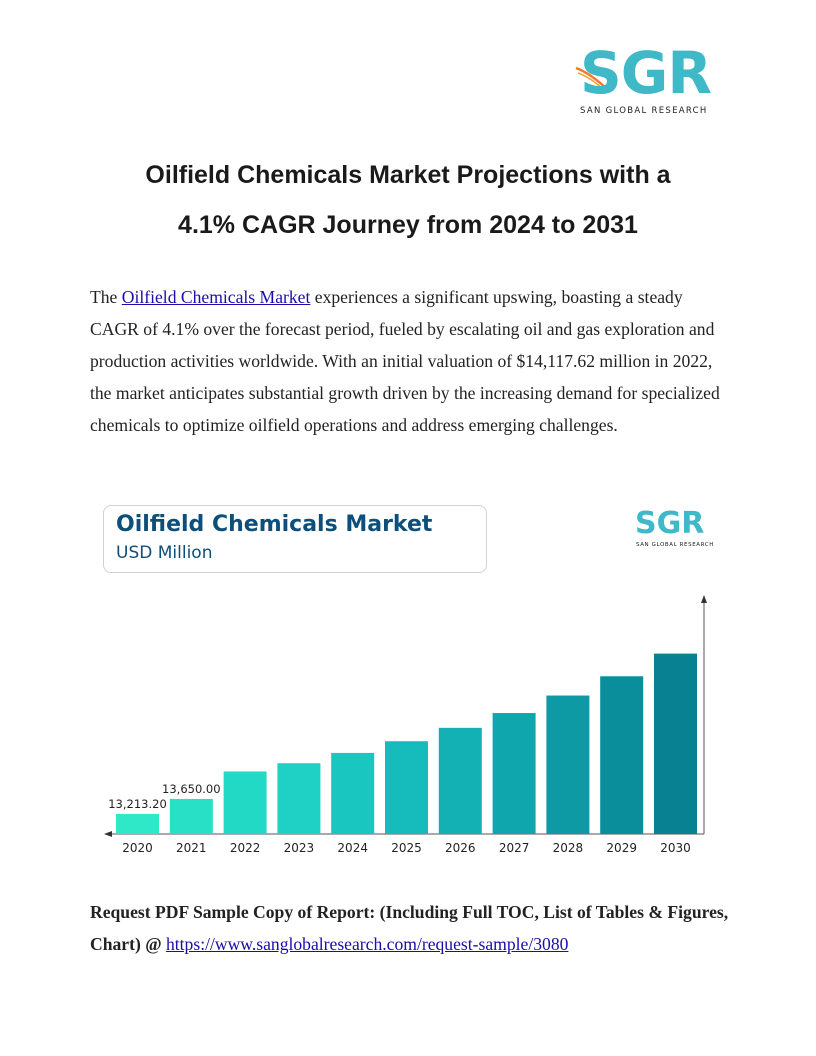 The width and height of the screenshot is (816, 1056). I want to click on bar-2024, so click(353, 793).